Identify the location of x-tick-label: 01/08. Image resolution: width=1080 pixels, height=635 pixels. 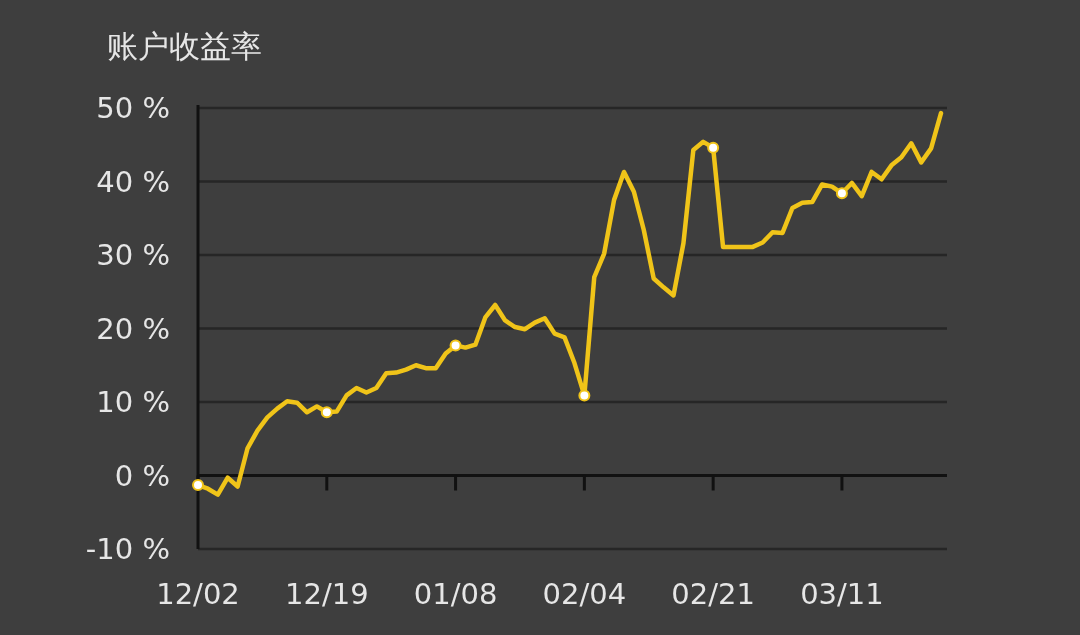
(455, 594).